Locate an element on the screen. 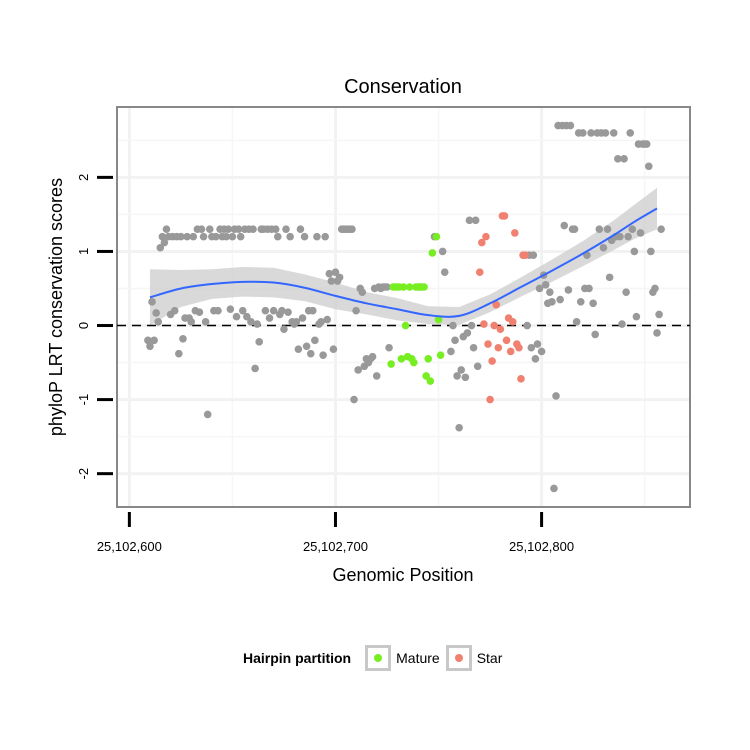 This screenshot has width=750, height=750. chart-title: Conservation is located at coordinates (403, 87).